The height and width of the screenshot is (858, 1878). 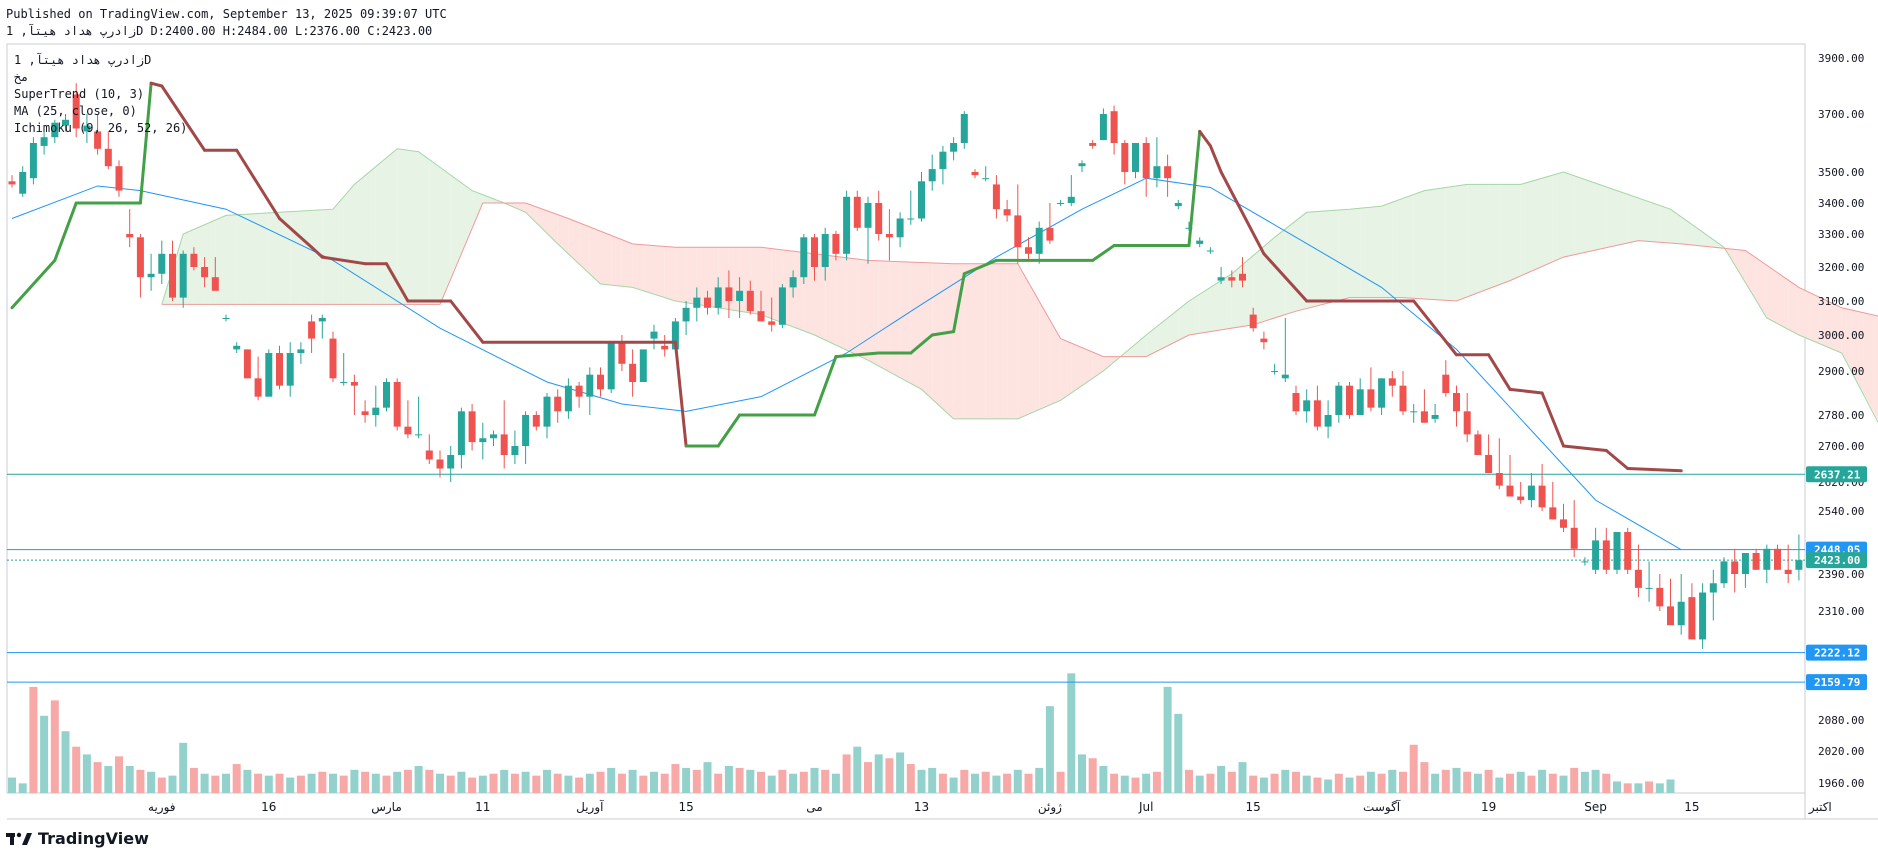 I want to click on tradingview-logo-icon, so click(x=19, y=838).